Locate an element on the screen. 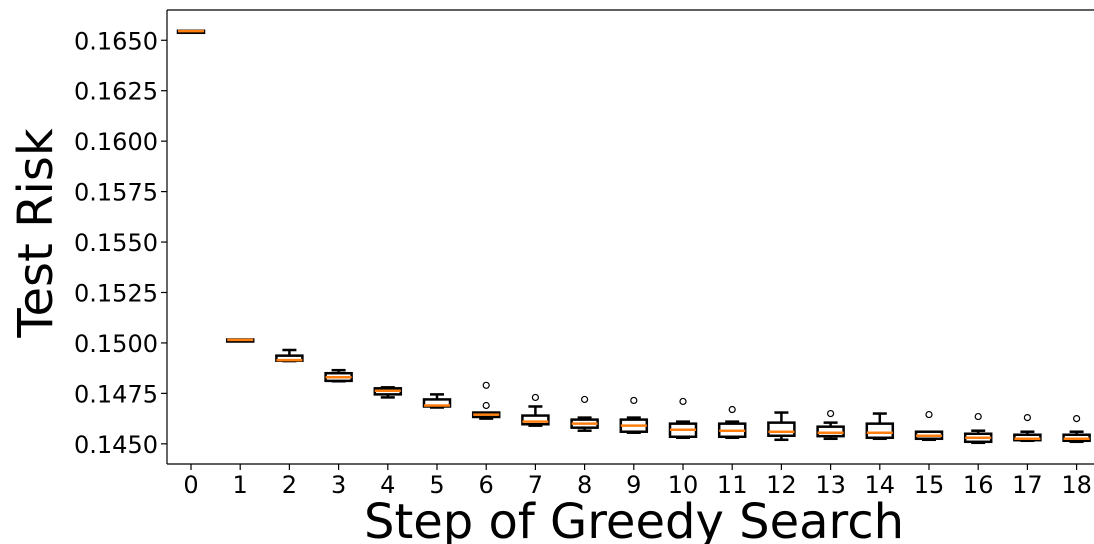 The height and width of the screenshot is (544, 1094). x-tick-label-2: 2 is located at coordinates (289, 485).